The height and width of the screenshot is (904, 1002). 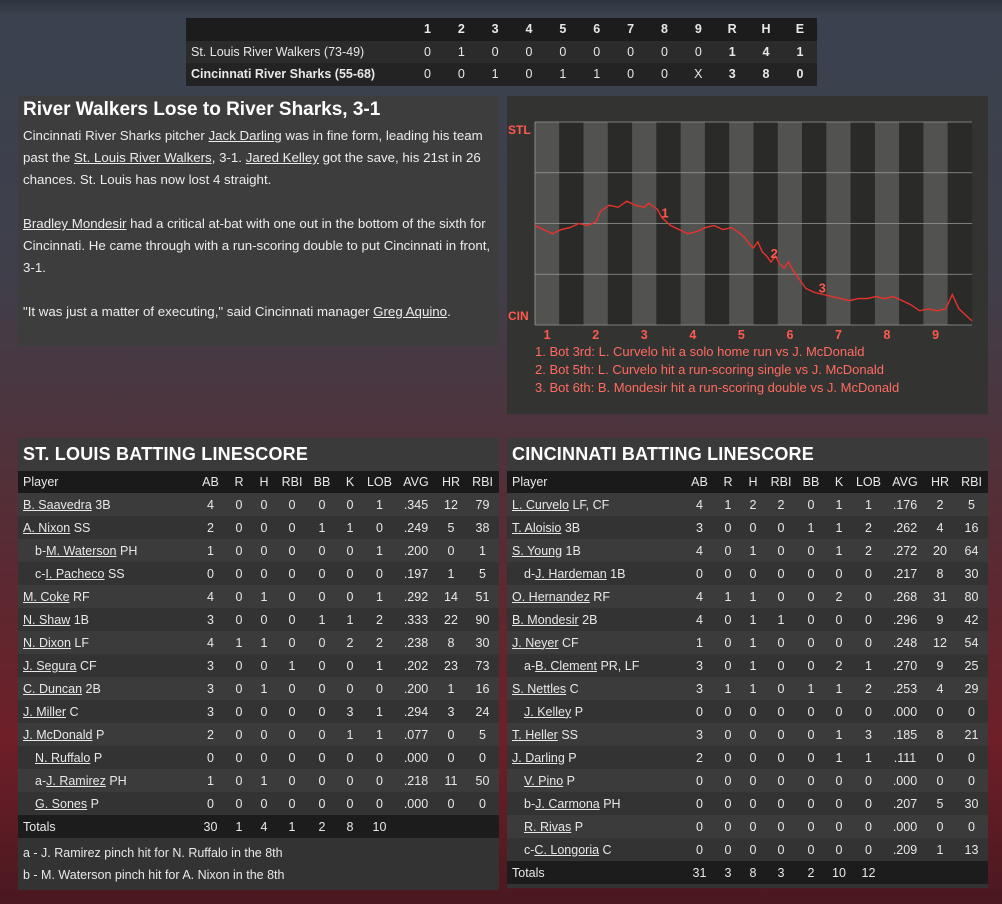 I want to click on player-link: O. Hernandez, so click(x=551, y=596).